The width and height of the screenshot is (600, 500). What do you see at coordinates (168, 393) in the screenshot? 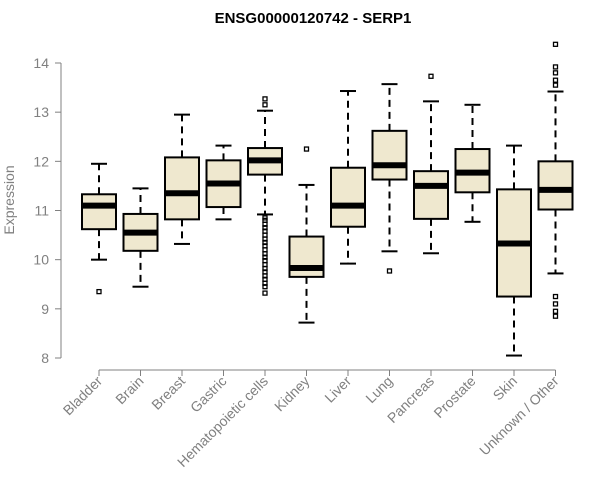
I see `x-tick-label: Breast` at bounding box center [168, 393].